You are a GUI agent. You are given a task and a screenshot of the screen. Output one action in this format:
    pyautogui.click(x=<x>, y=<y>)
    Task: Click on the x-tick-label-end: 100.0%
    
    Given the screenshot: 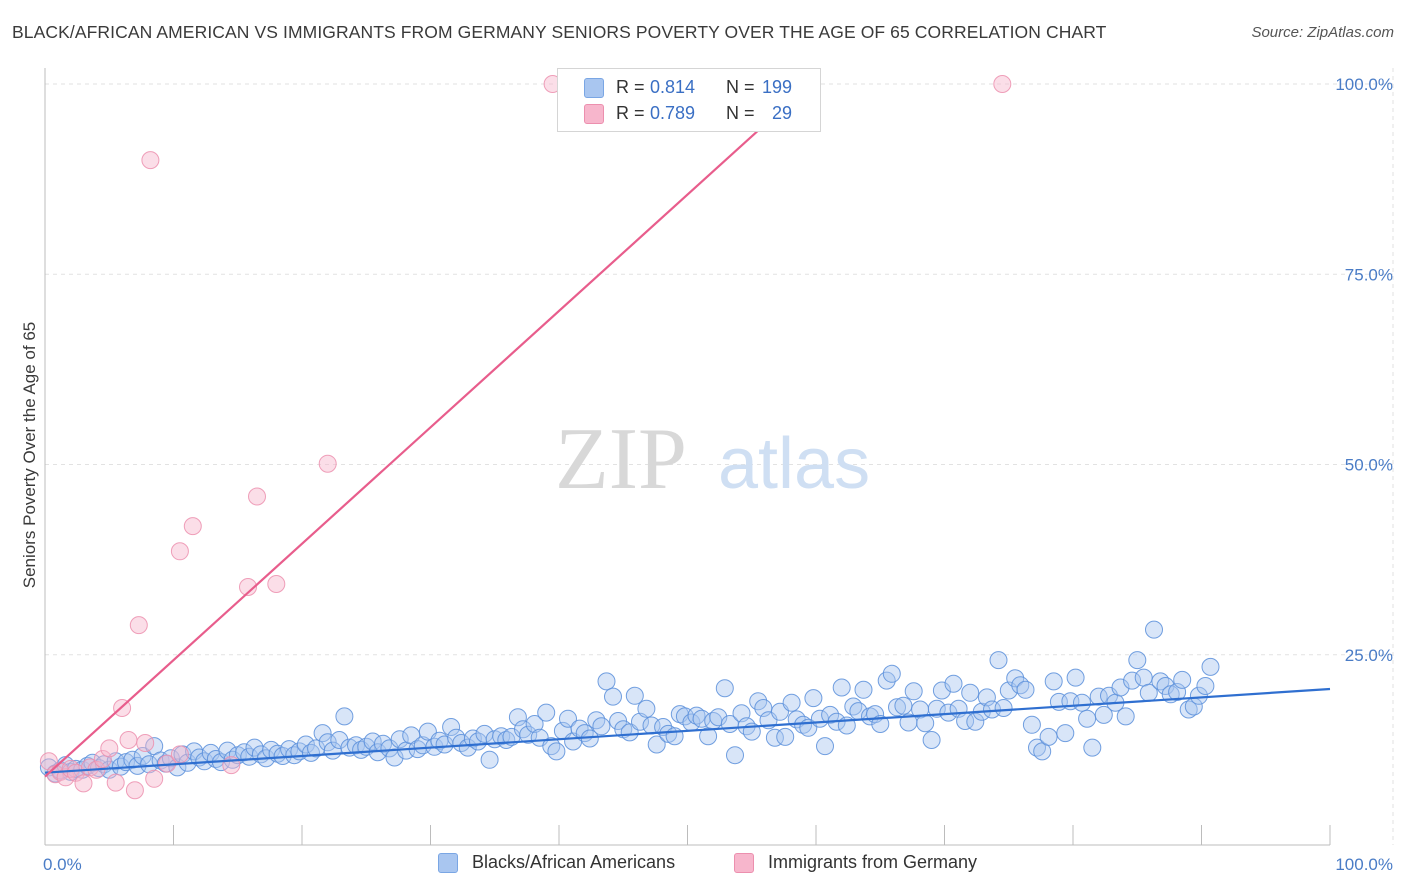 What is the action you would take?
    pyautogui.click(x=1364, y=864)
    